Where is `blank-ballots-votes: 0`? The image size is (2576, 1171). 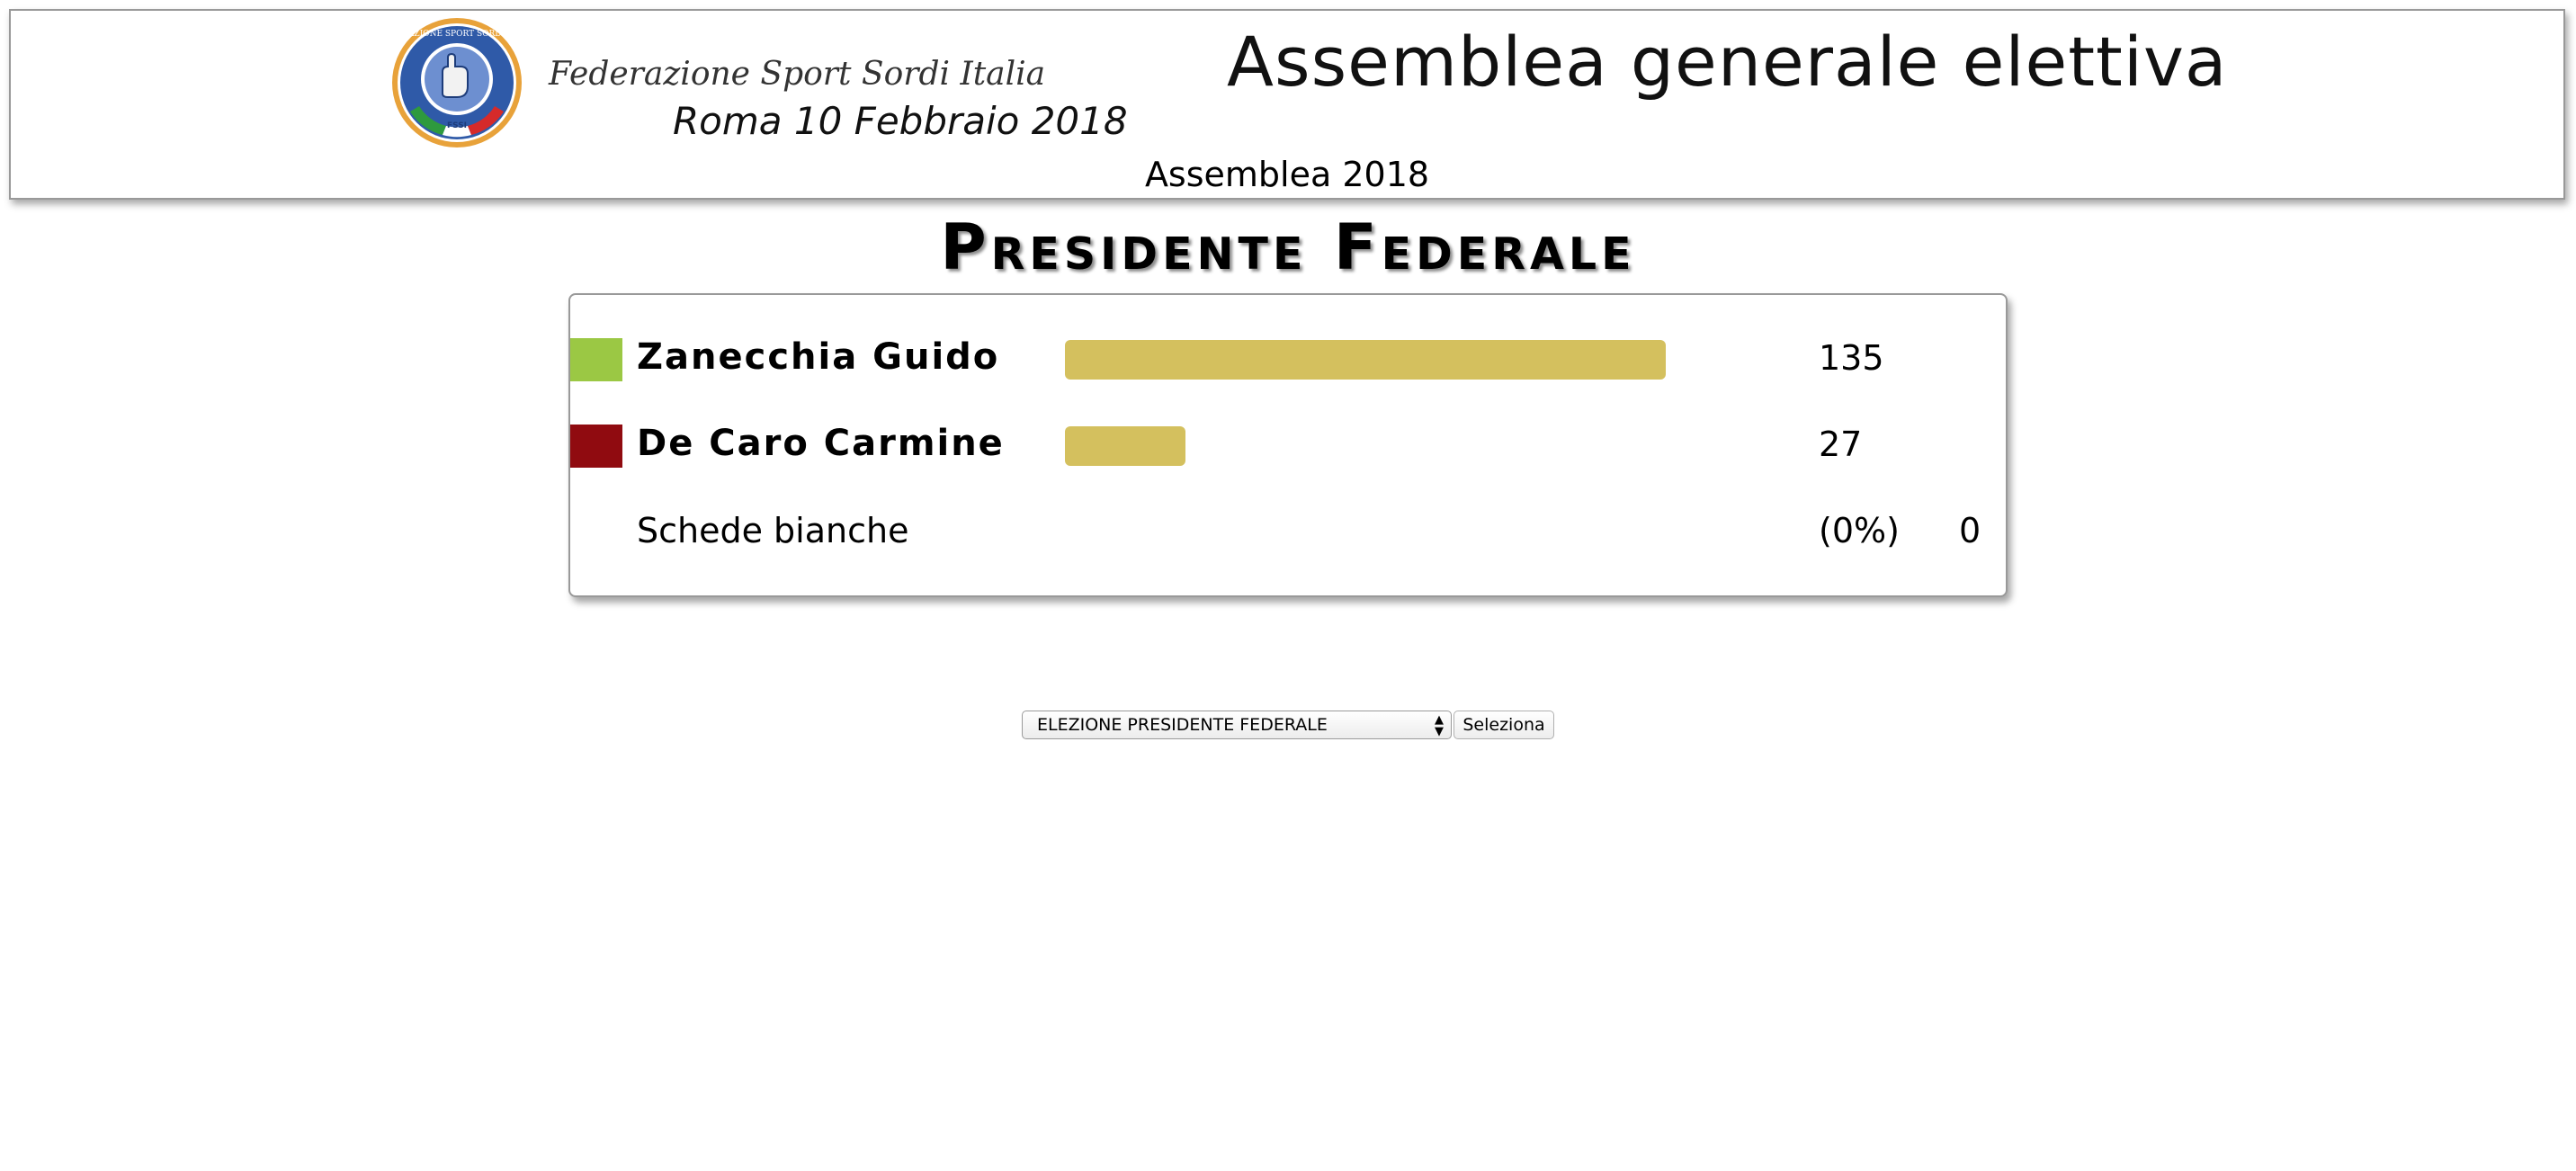
blank-ballots-votes: 0 is located at coordinates (1970, 530).